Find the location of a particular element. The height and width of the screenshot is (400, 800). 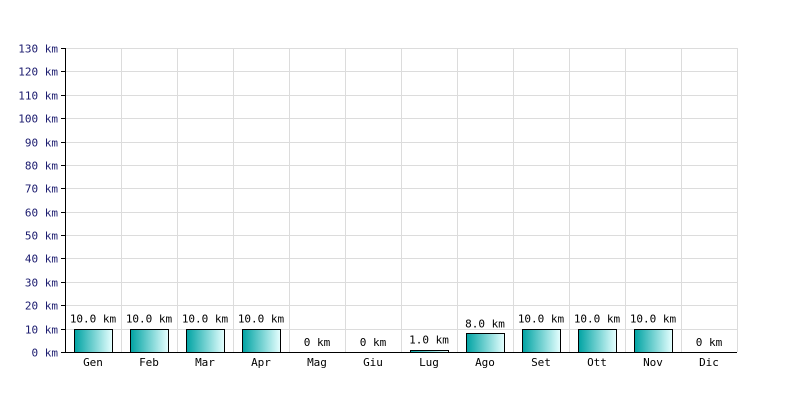

x-axis-label-gen: Gen is located at coordinates (93, 362).